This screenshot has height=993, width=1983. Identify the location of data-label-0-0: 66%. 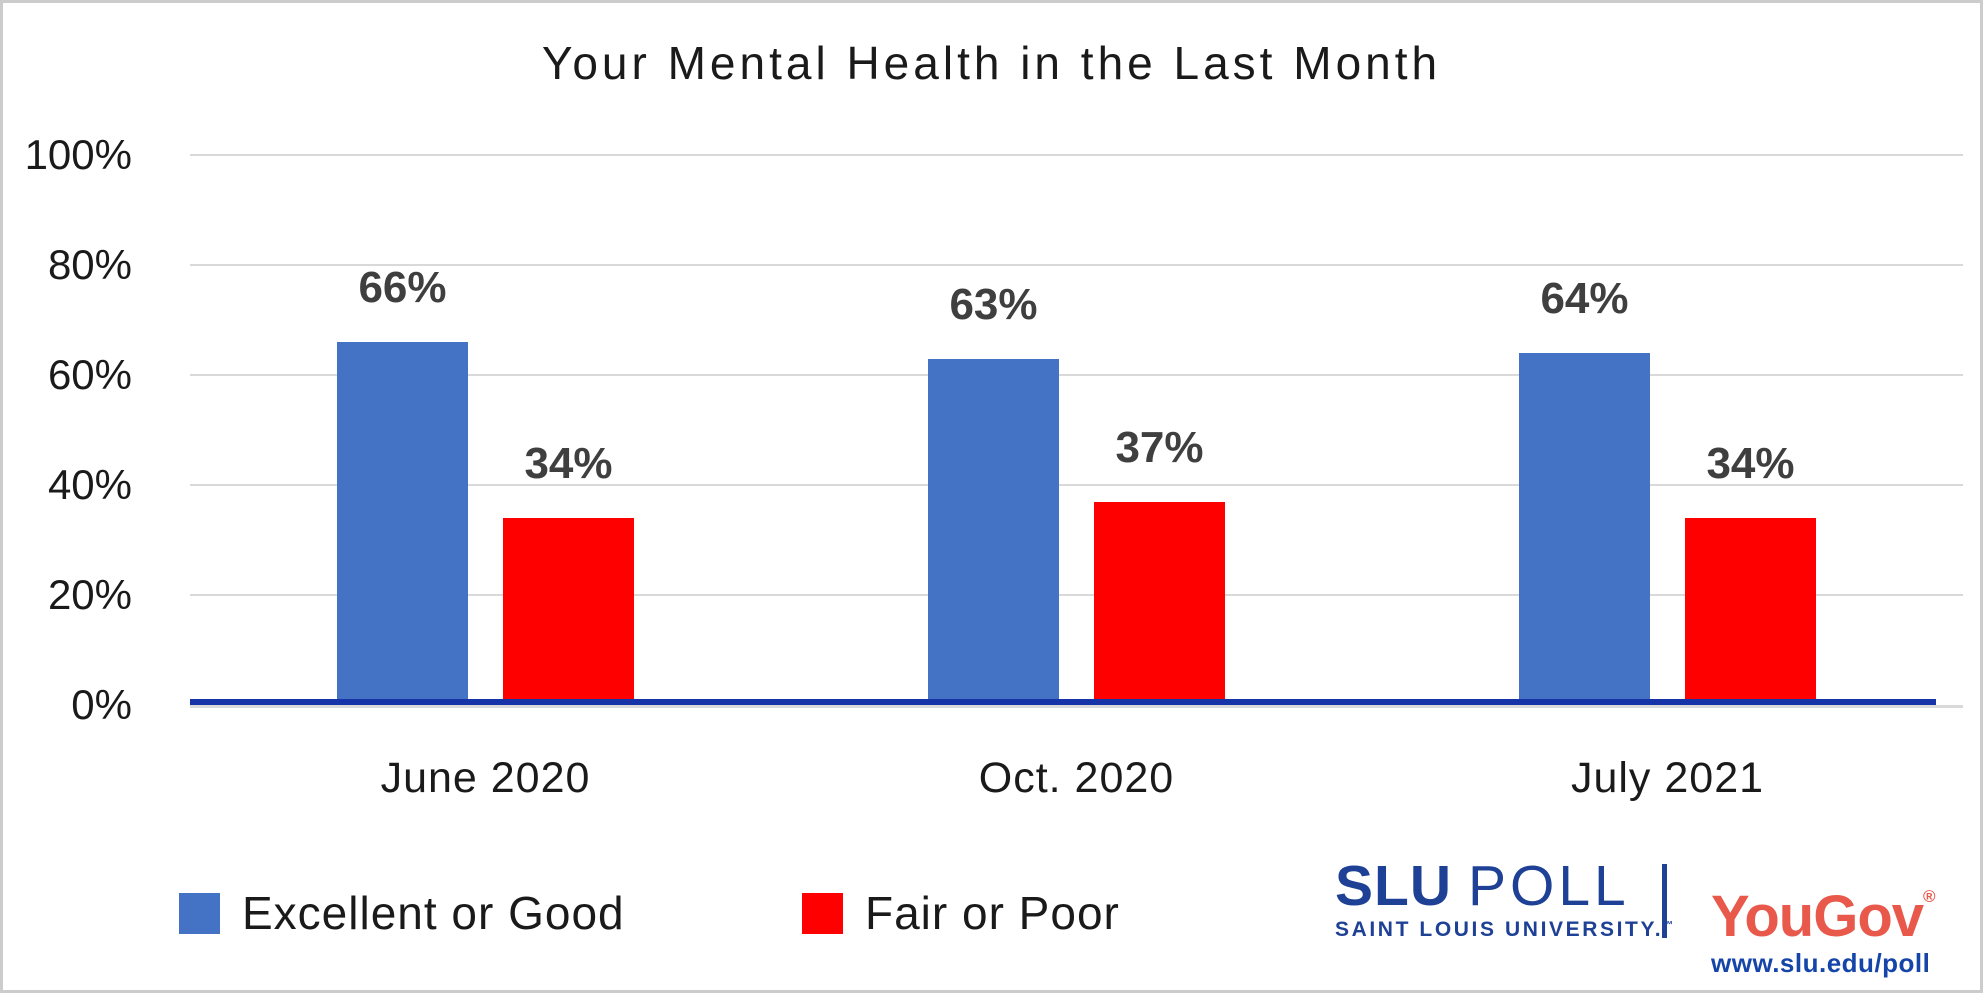
(402, 287).